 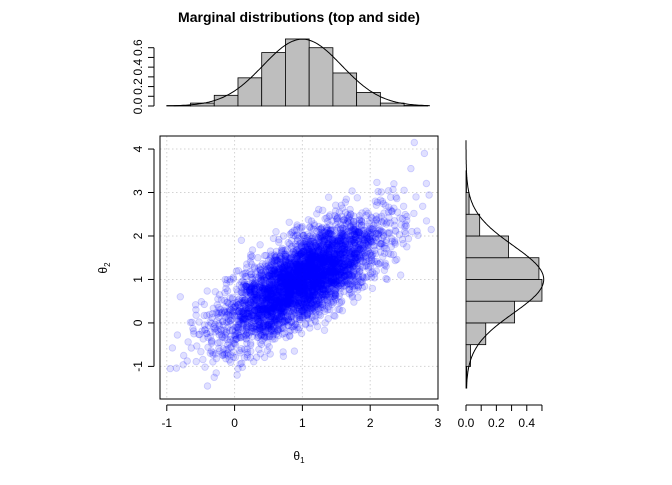 What do you see at coordinates (370, 423) in the screenshot?
I see `x-tick-label: 2` at bounding box center [370, 423].